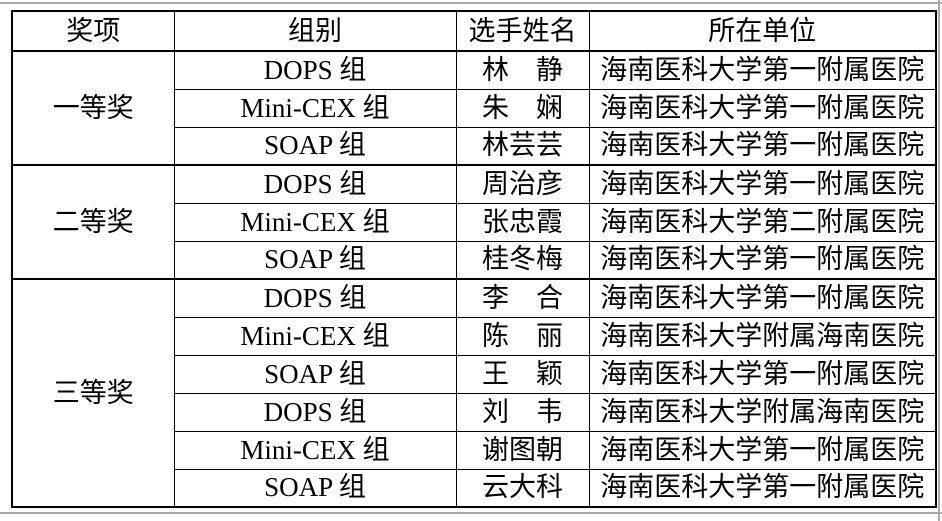  What do you see at coordinates (522, 70) in the screenshot?
I see `name-cell: 林 静` at bounding box center [522, 70].